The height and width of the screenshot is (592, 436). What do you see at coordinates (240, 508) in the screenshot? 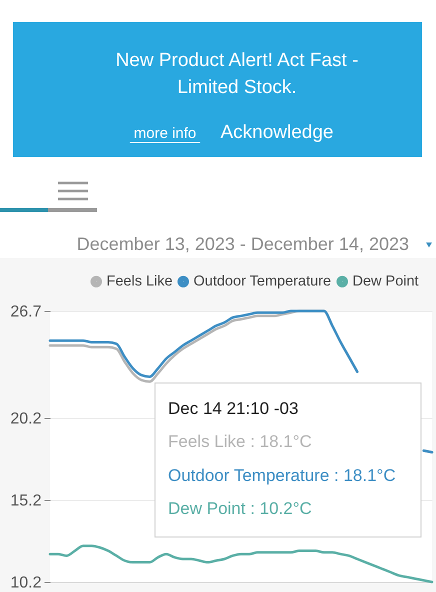
I see `annotation: Dew Point : 10.2°C` at bounding box center [240, 508].